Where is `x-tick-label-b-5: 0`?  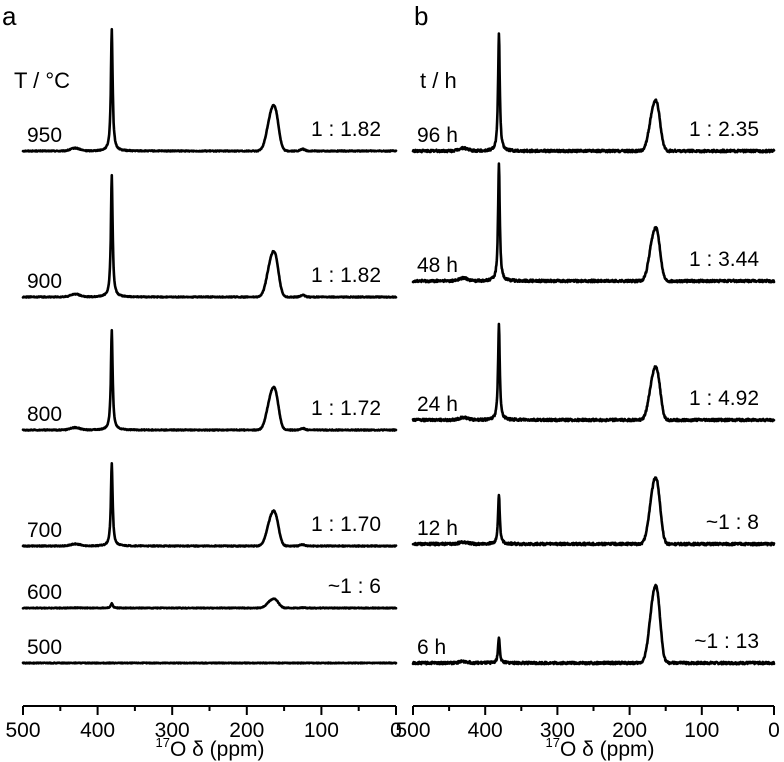 x-tick-label-b-5: 0 is located at coordinates (774, 730).